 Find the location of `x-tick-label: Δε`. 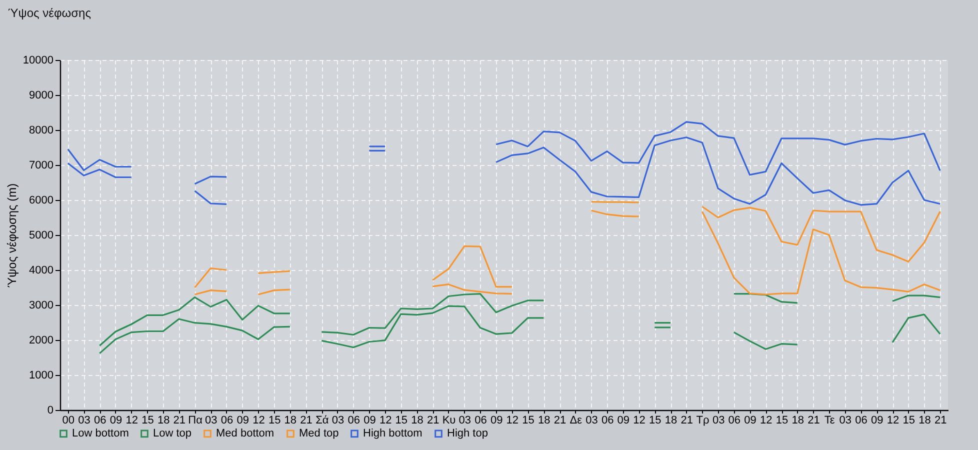

x-tick-label: Δε is located at coordinates (576, 420).